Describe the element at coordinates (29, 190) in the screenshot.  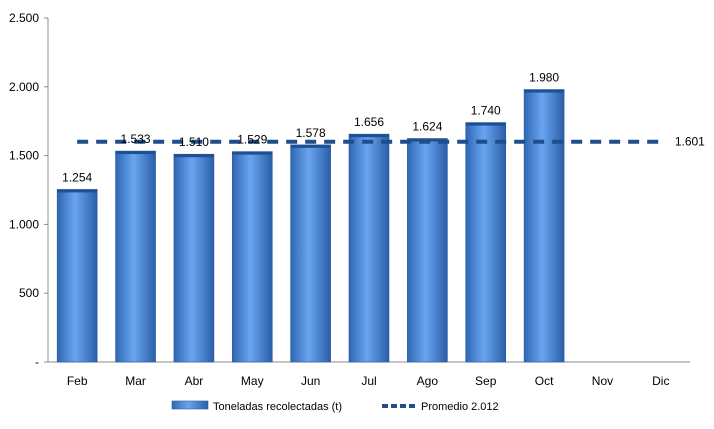
I see `y-axis: - 500 1.000 1.500 2.000 2.500` at that location.